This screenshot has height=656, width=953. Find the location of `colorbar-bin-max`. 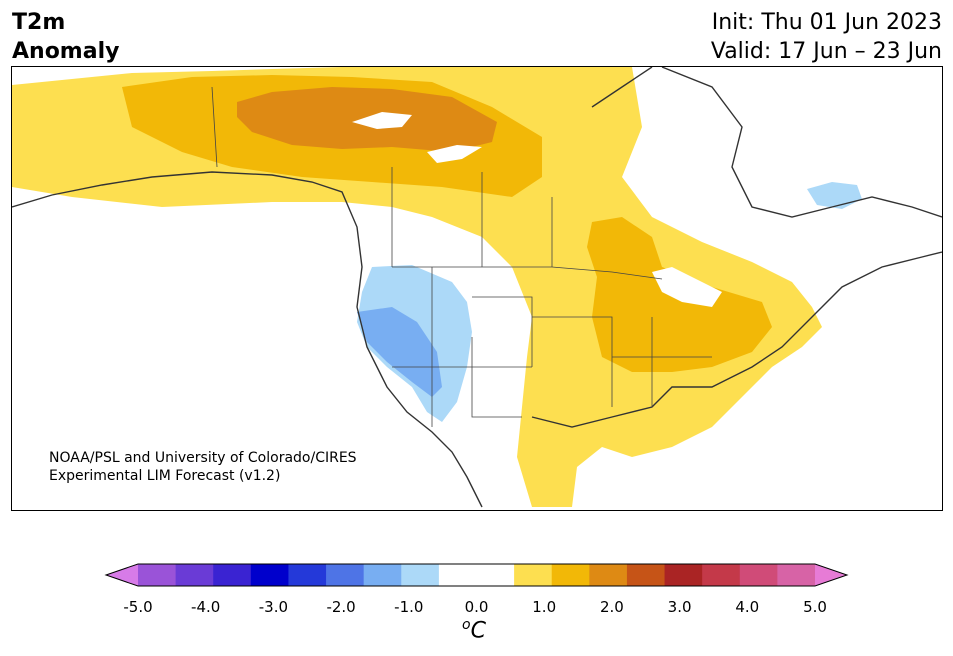

colorbar-bin-max is located at coordinates (831, 575).